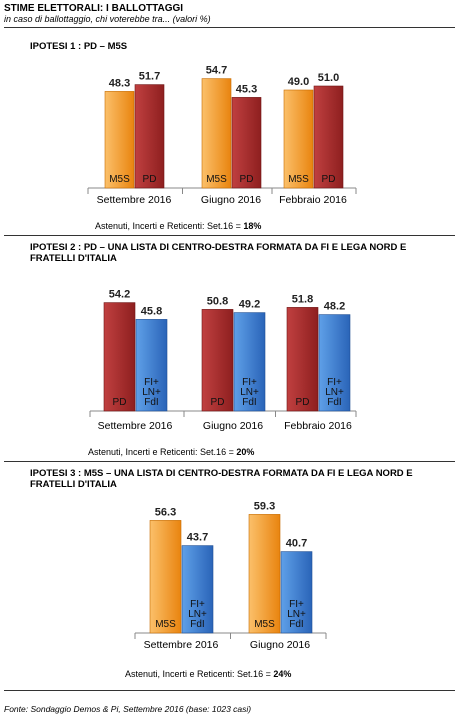 This screenshot has height=720, width=459. I want to click on data-label: 49.0, so click(298, 82).